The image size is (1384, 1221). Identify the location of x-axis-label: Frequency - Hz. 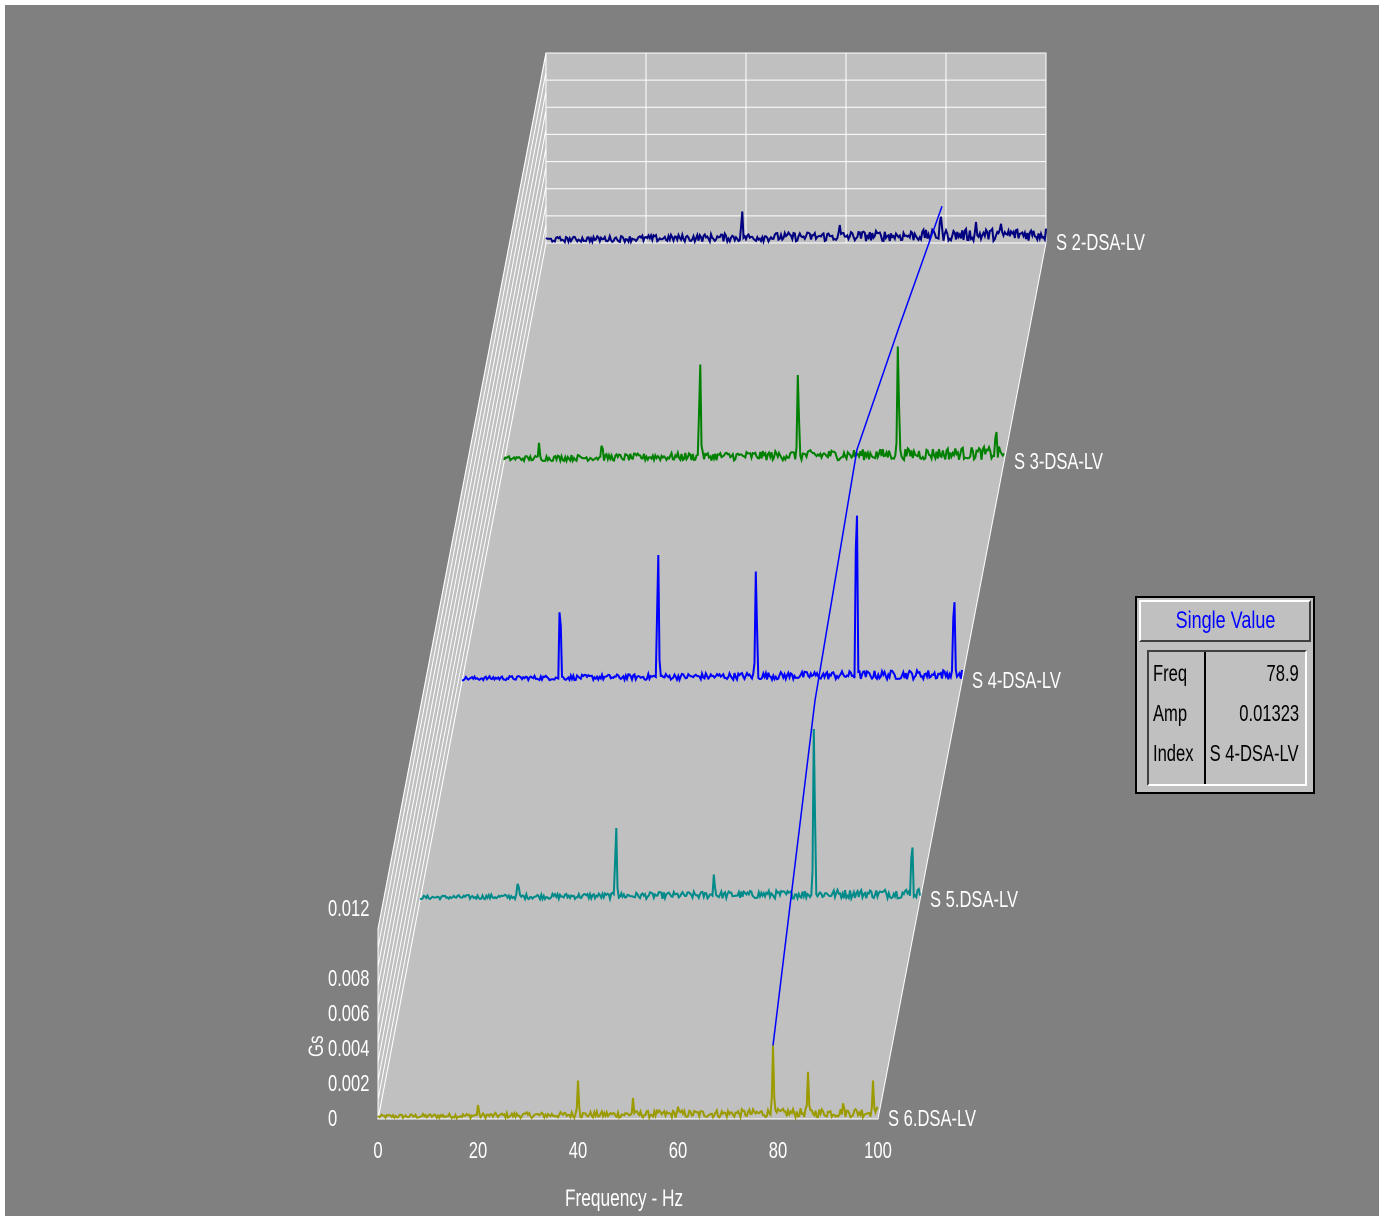
(624, 1198).